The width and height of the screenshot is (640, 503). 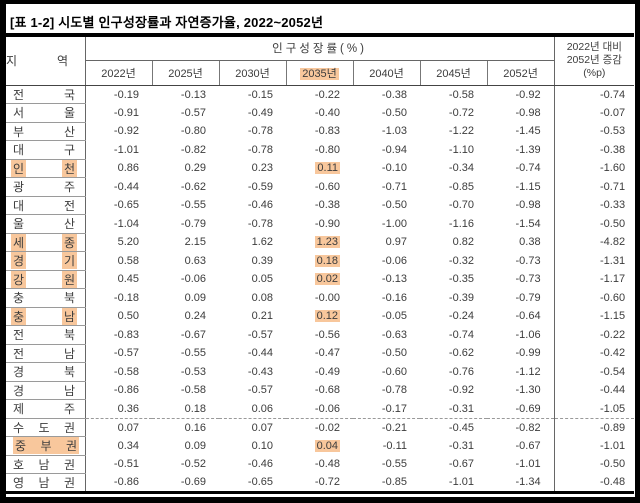 What do you see at coordinates (327, 390) in the screenshot?
I see `growth-value-cell: -0.68` at bounding box center [327, 390].